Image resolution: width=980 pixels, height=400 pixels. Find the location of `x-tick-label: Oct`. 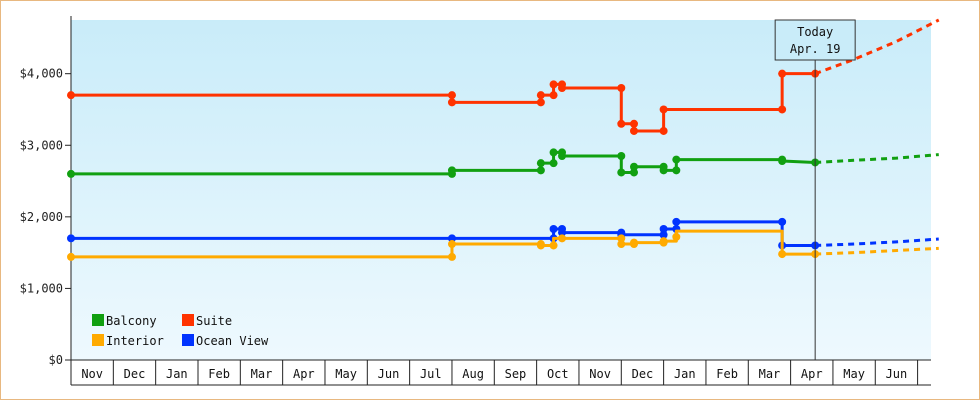

x-tick-label: Oct is located at coordinates (558, 374).